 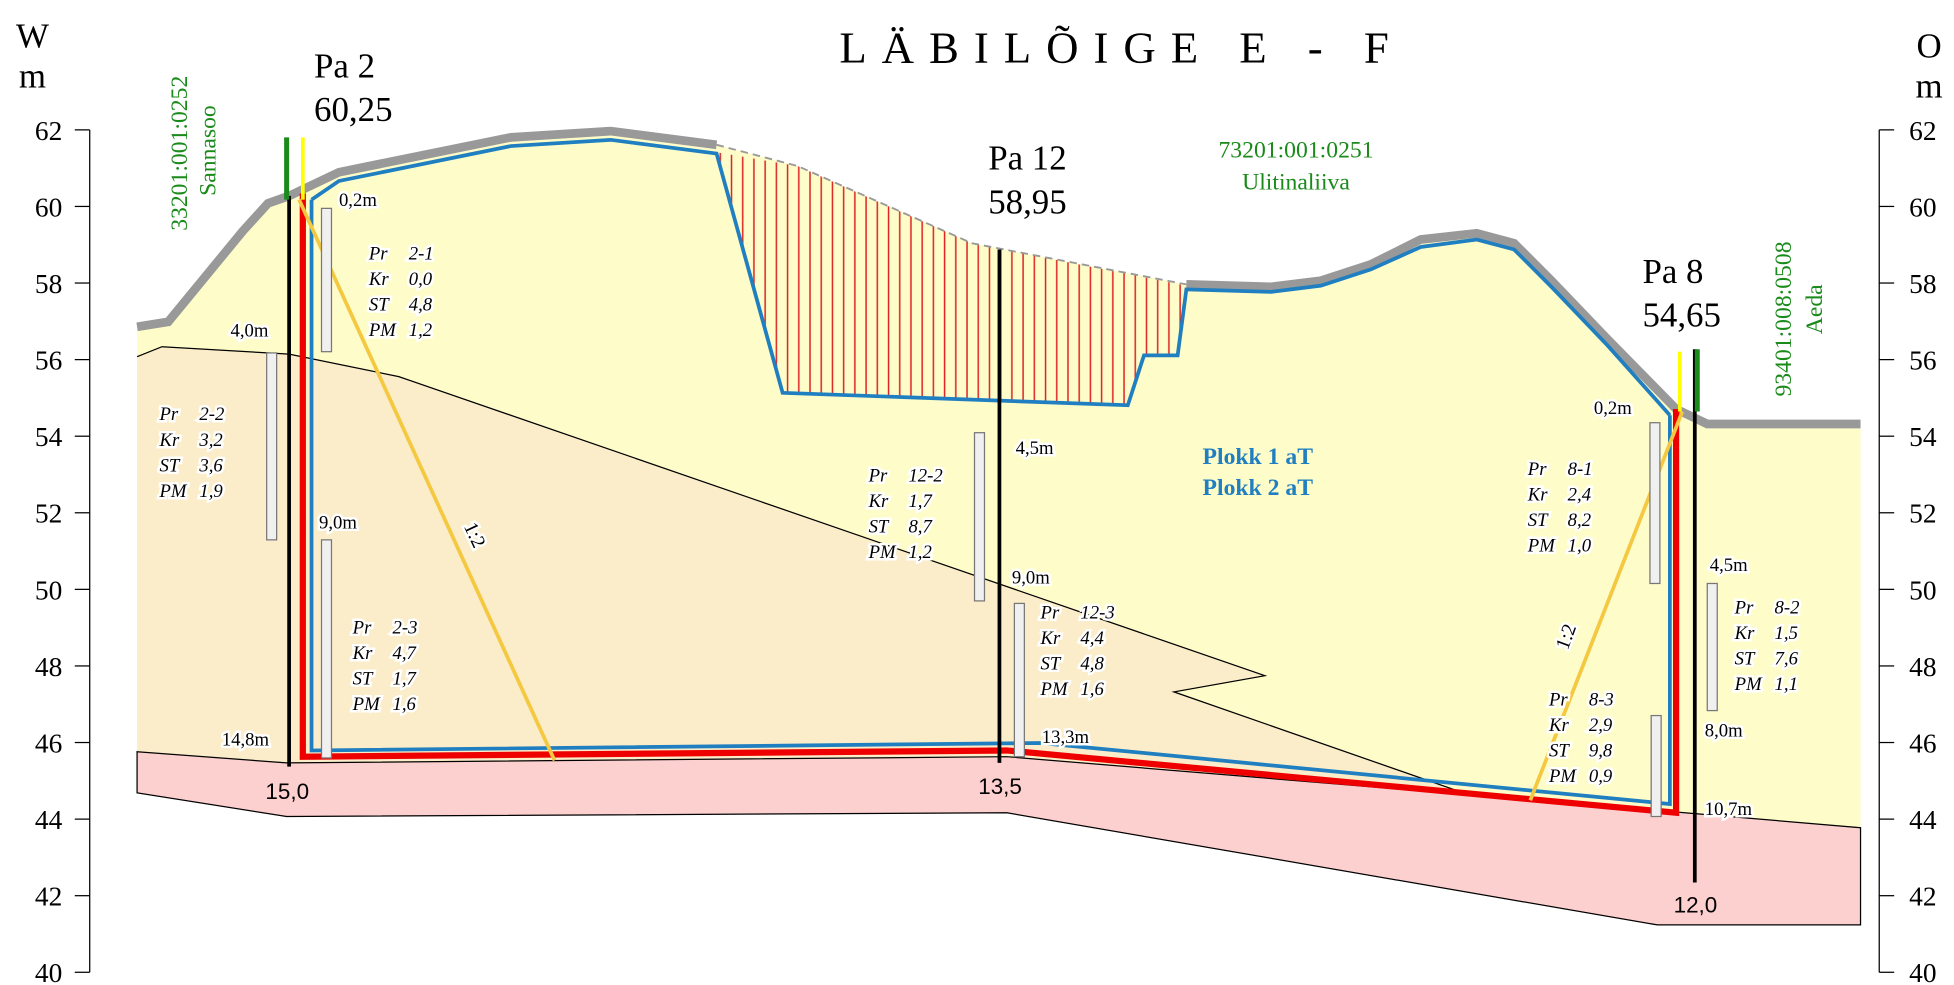 I want to click on depth-label: 10,7m, so click(x=1729, y=809).